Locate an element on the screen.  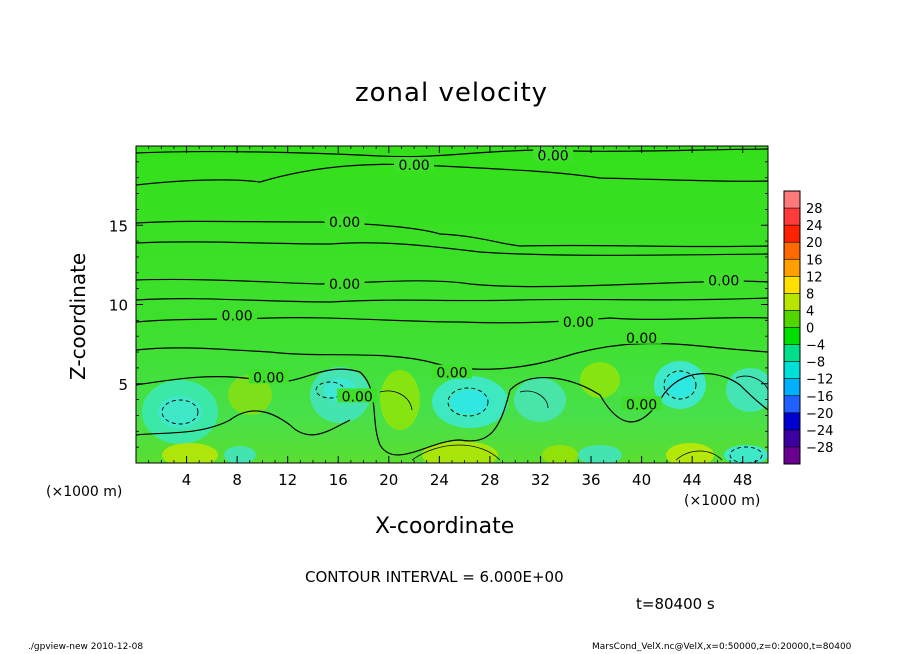
colorbar-label: 0 is located at coordinates (810, 329).